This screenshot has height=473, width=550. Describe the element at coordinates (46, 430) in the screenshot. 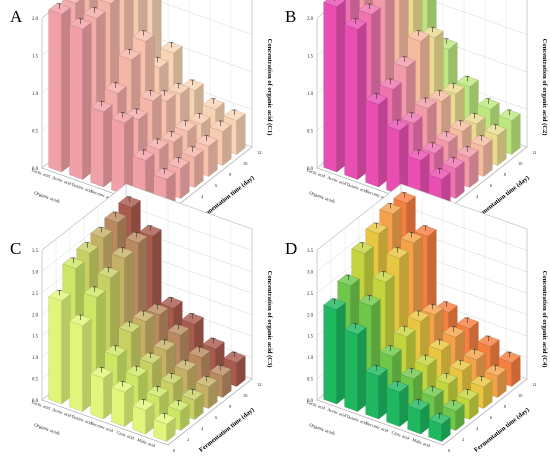

I see `x-axis-title: Organic acids` at that location.